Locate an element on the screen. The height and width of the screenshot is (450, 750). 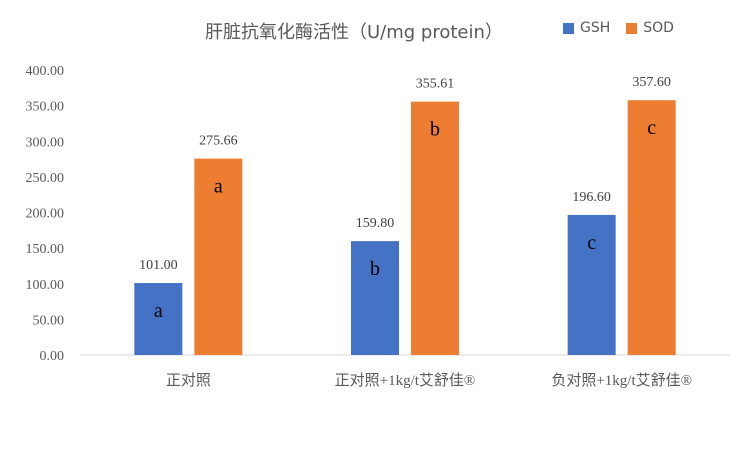
y-tick-label: 150.00 is located at coordinates (45, 249).